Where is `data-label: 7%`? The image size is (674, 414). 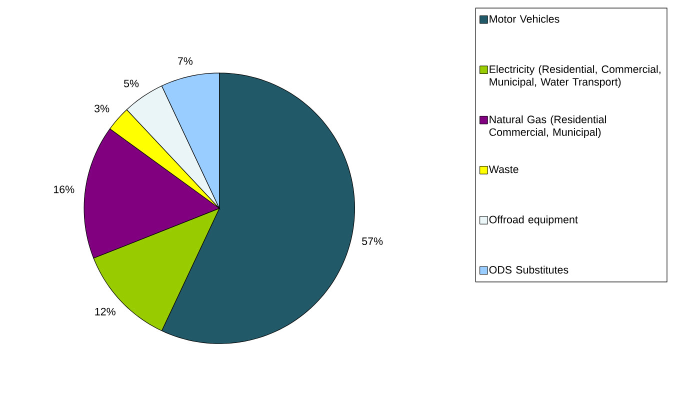
data-label: 7% is located at coordinates (185, 61).